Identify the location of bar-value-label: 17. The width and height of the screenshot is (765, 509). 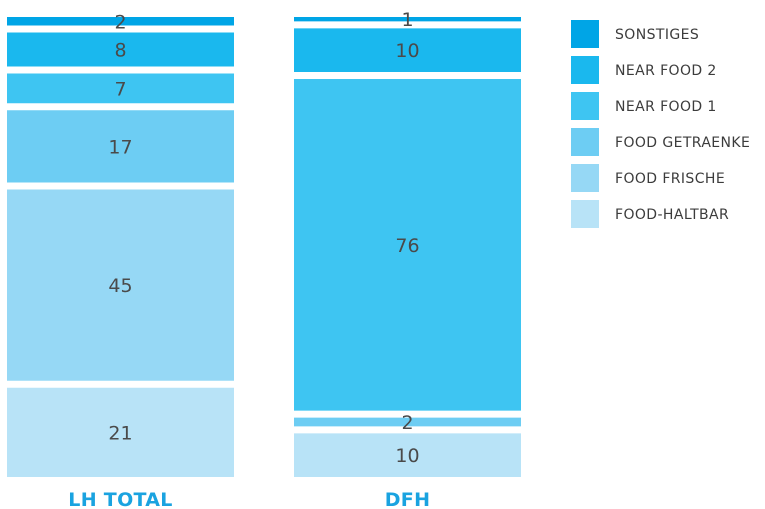
(120, 147).